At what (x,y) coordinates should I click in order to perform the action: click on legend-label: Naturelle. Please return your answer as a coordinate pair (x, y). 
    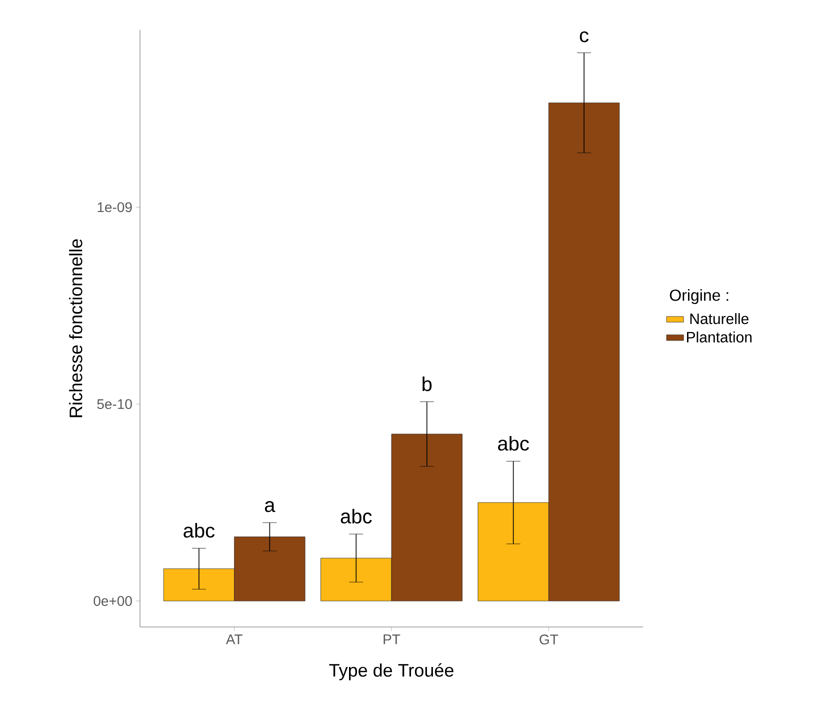
    Looking at the image, I should click on (719, 318).